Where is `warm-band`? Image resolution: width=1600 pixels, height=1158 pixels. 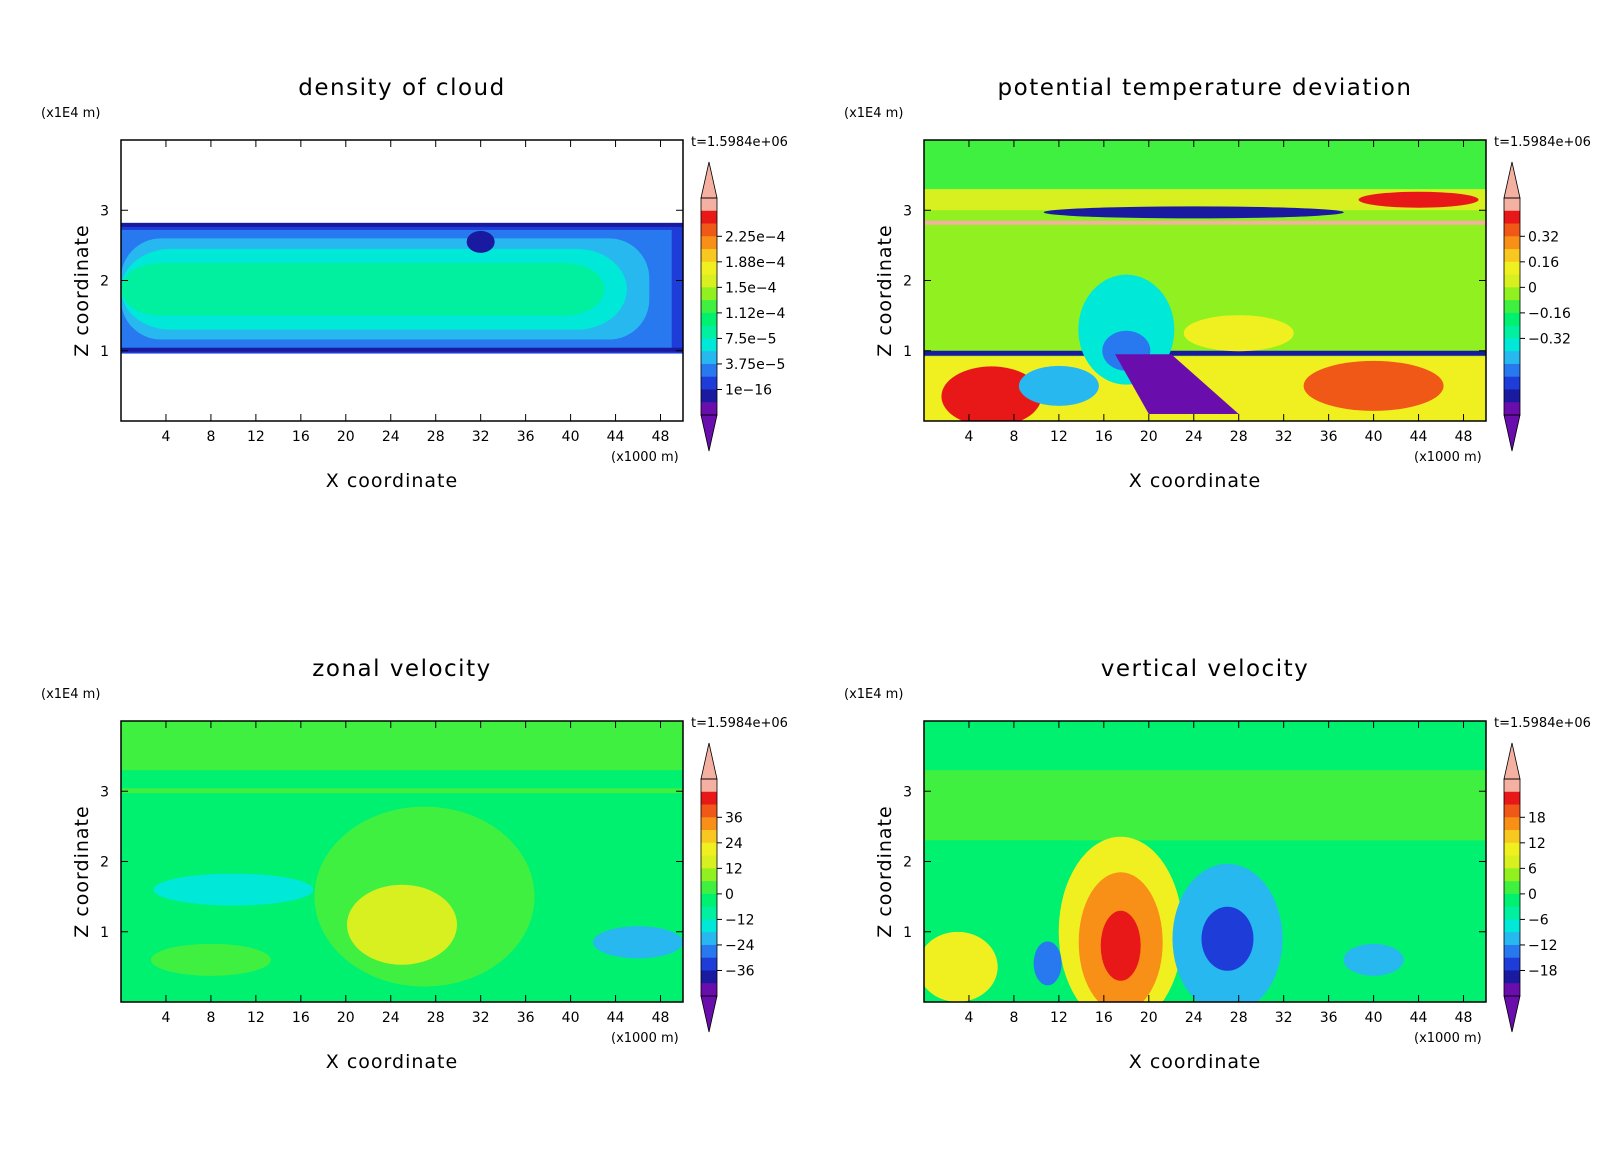
warm-band is located at coordinates (1205, 200).